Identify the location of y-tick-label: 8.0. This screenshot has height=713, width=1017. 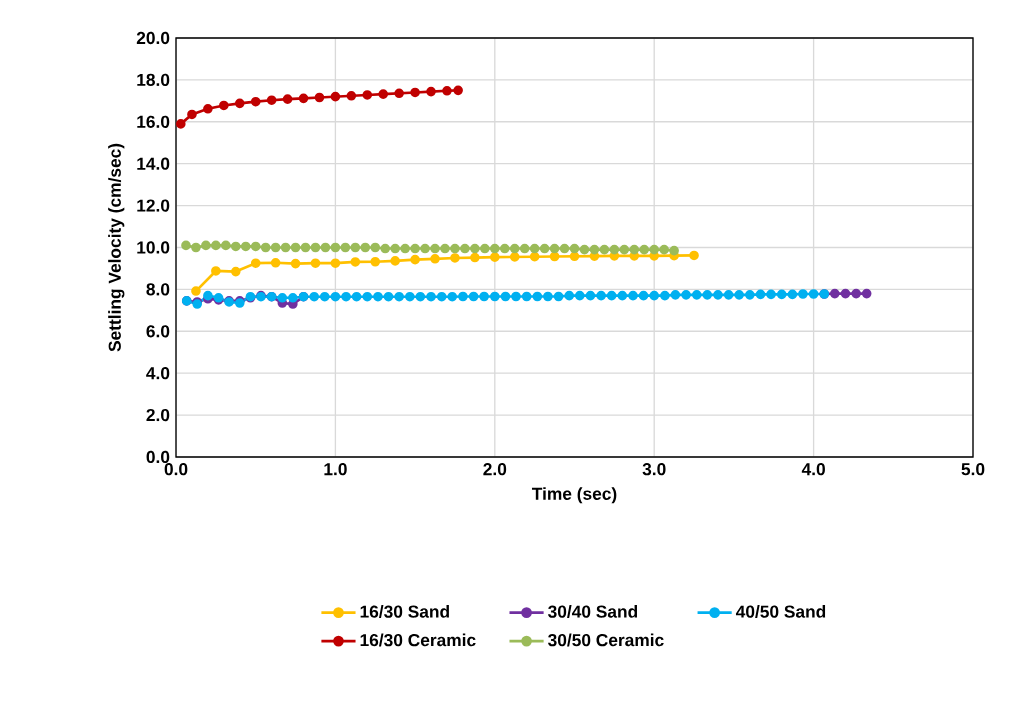
(158, 289).